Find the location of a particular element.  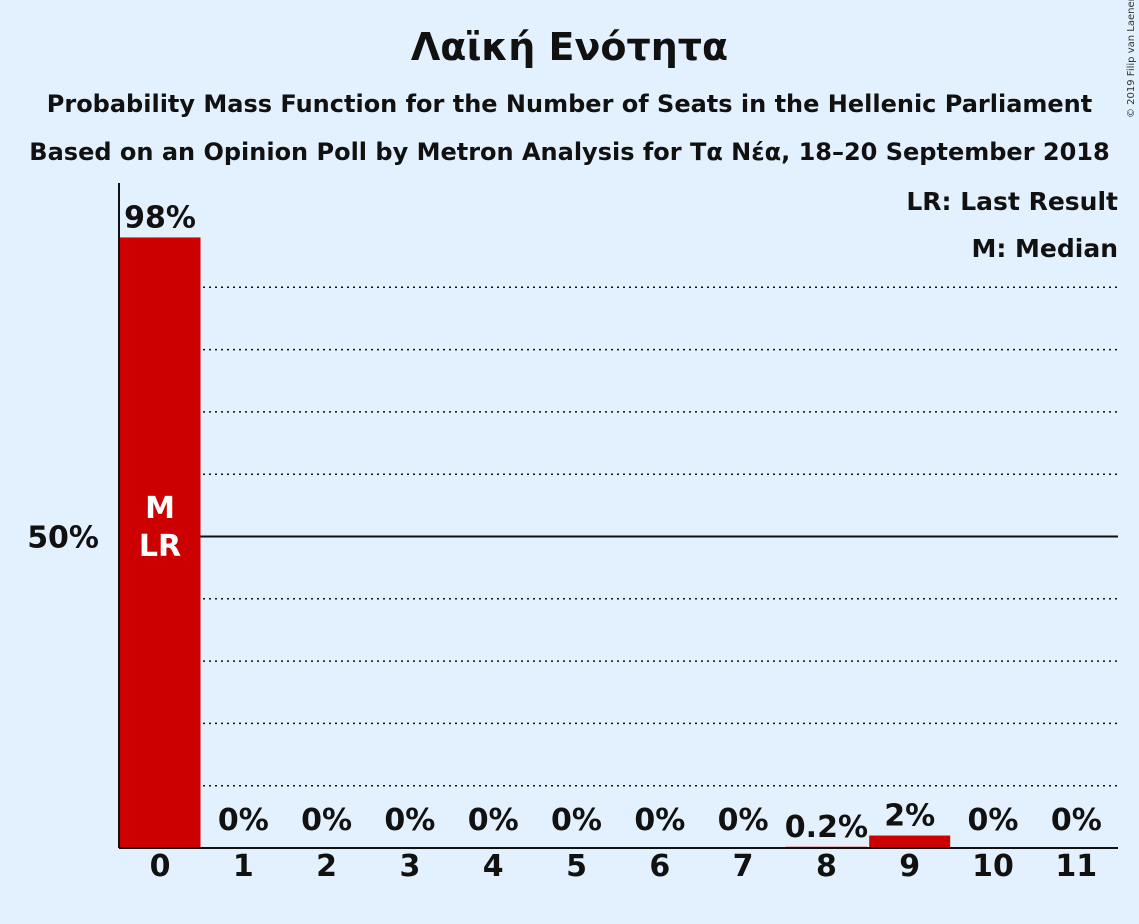

x-tick-label: 7 is located at coordinates (743, 866).